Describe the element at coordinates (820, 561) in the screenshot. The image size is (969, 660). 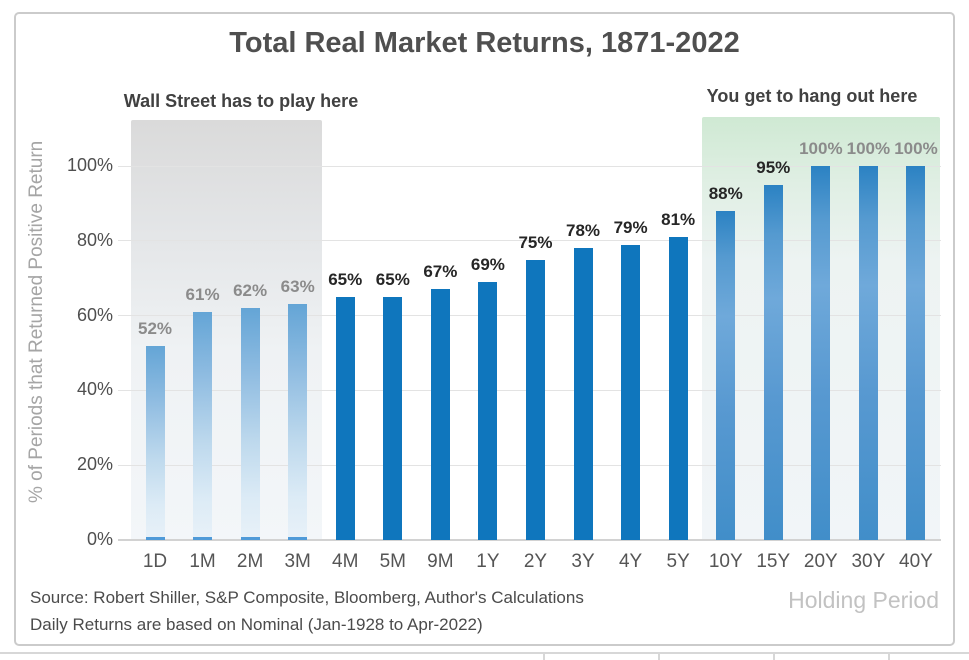
I see `x-tick-20Y: 20Y` at that location.